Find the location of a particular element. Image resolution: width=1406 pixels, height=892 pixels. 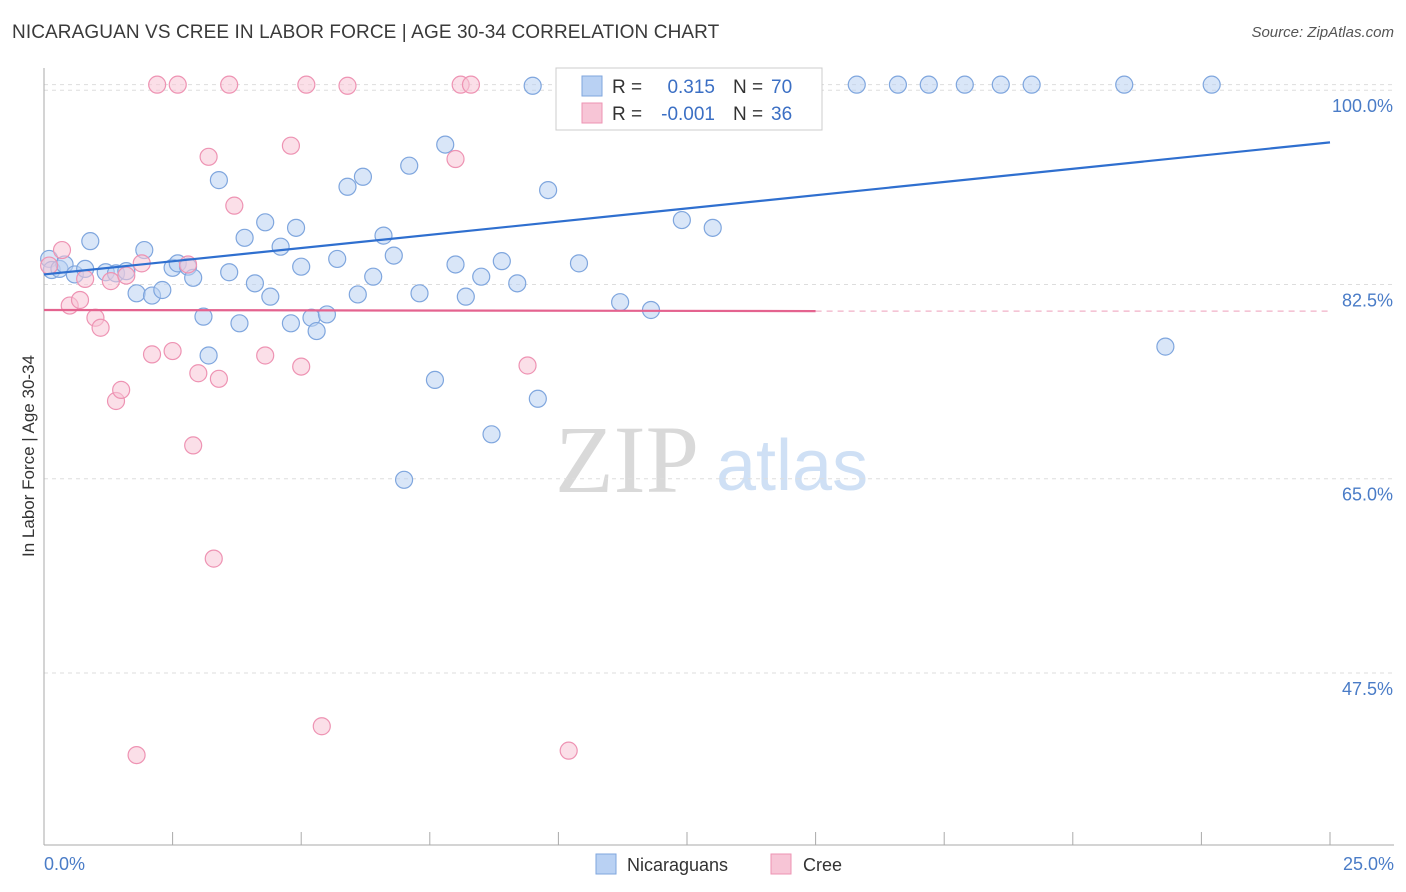

watermark-atlas: atlas is located at coordinates (792, 466).